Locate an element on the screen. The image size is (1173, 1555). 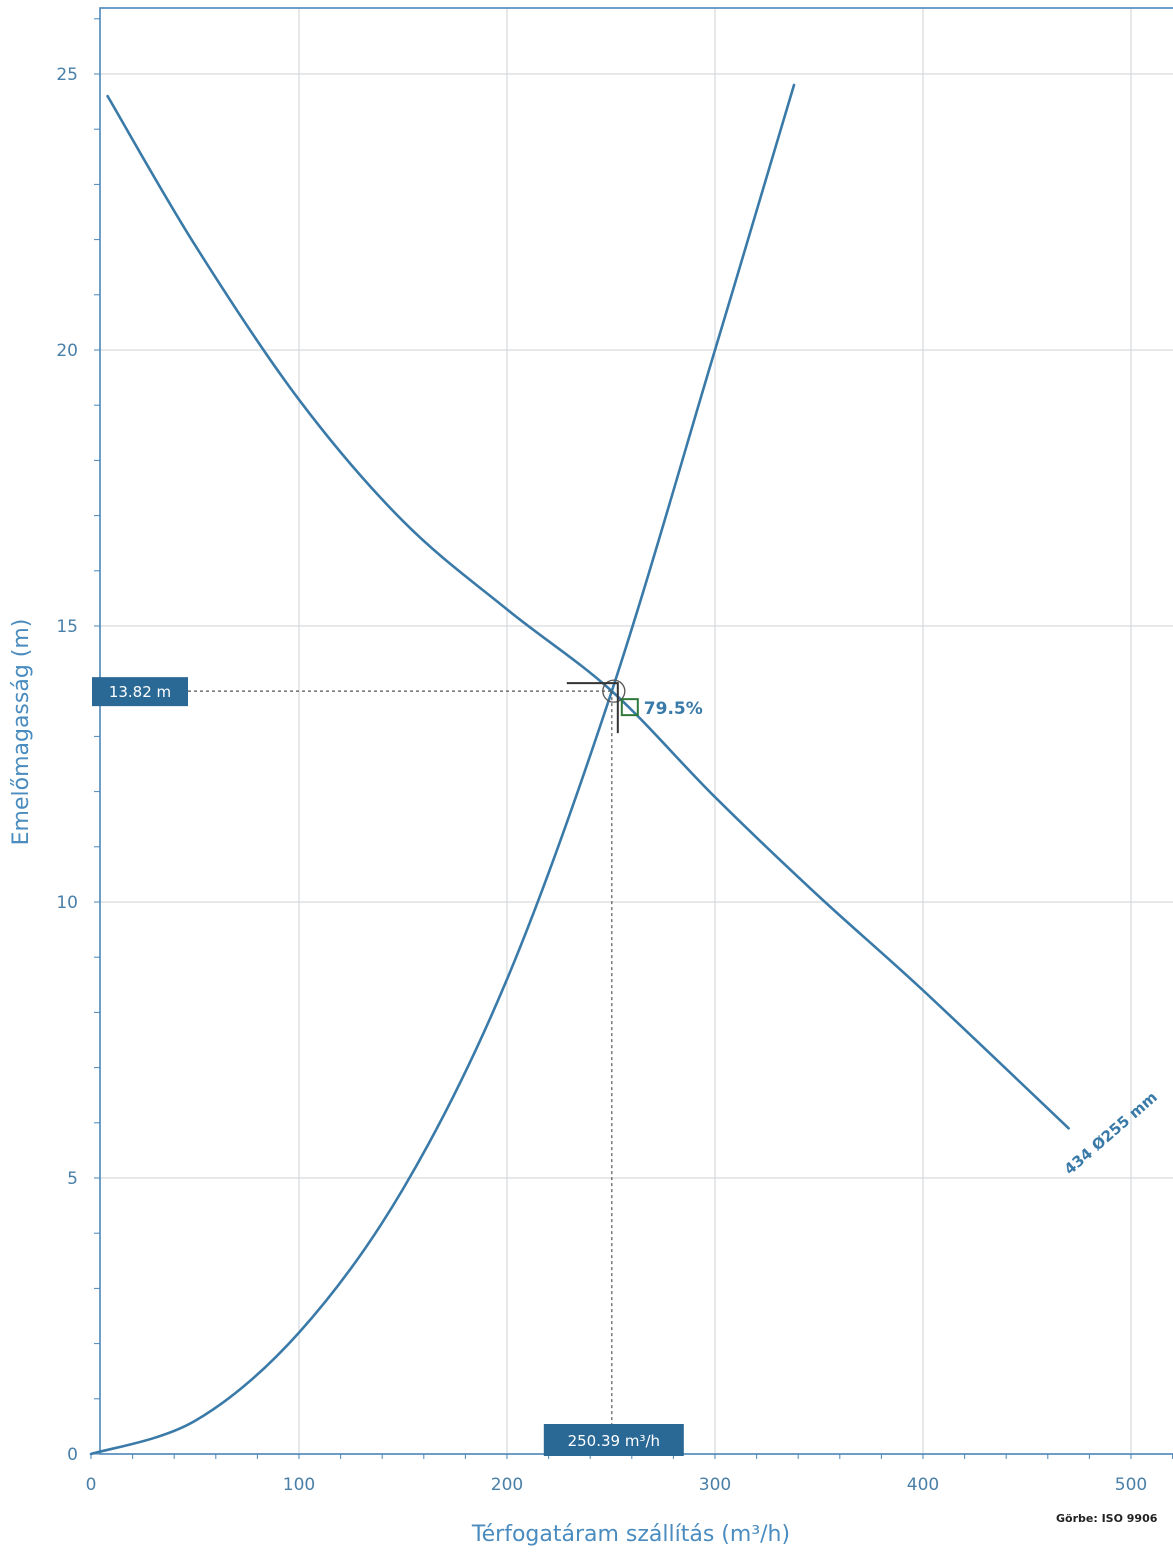
flow-value-label: 250.39 m³/h is located at coordinates (614, 1441).